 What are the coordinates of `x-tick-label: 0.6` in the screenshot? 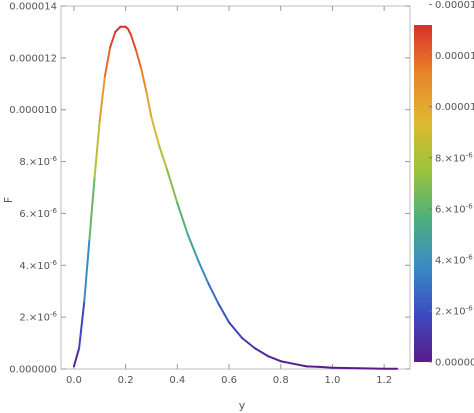 It's located at (229, 380).